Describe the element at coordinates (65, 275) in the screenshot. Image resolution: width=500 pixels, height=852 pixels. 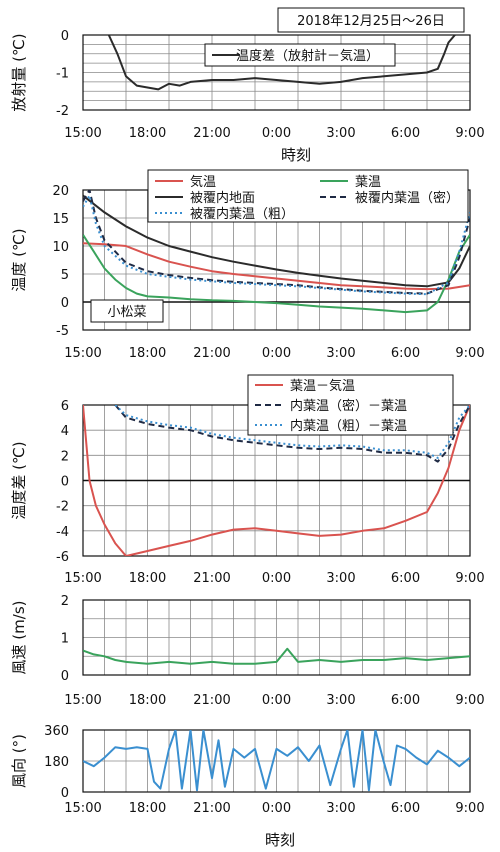
I see `y-tick-label: 5` at that location.